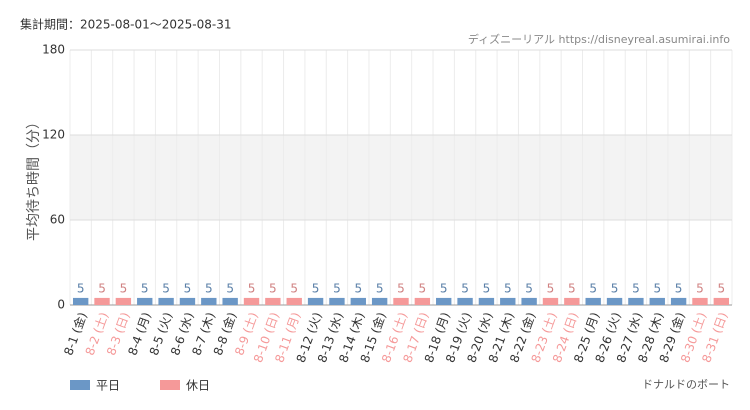 The height and width of the screenshot is (410, 750). I want to click on y-axis-label: 平均待ち時間（分）, so click(34, 178).